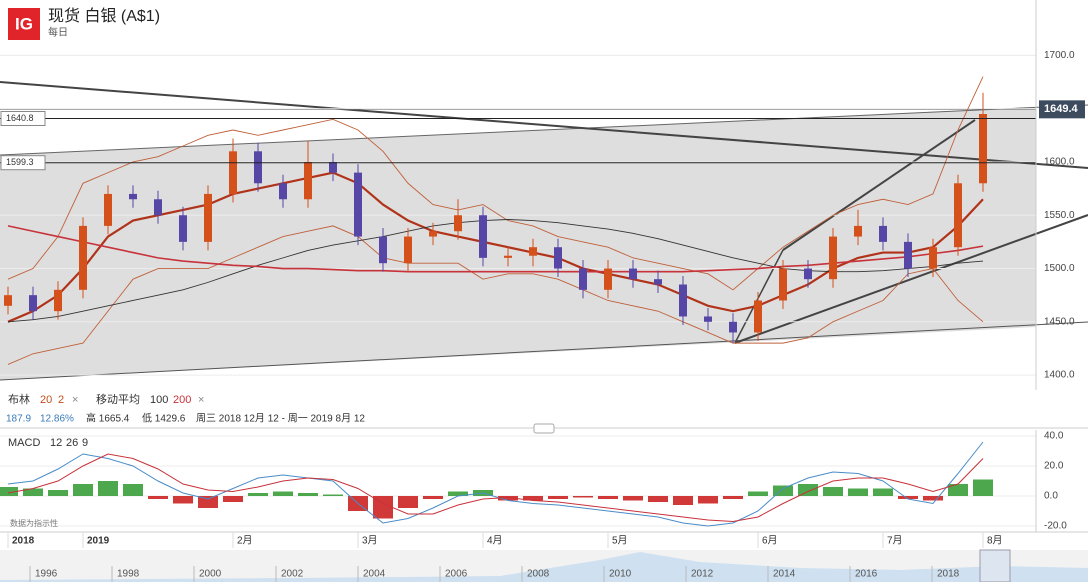  I want to click on resize-handle, so click(544, 428).